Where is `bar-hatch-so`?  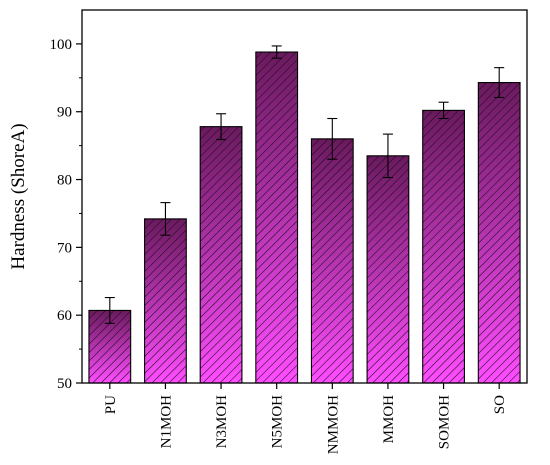
bar-hatch-so is located at coordinates (499, 233).